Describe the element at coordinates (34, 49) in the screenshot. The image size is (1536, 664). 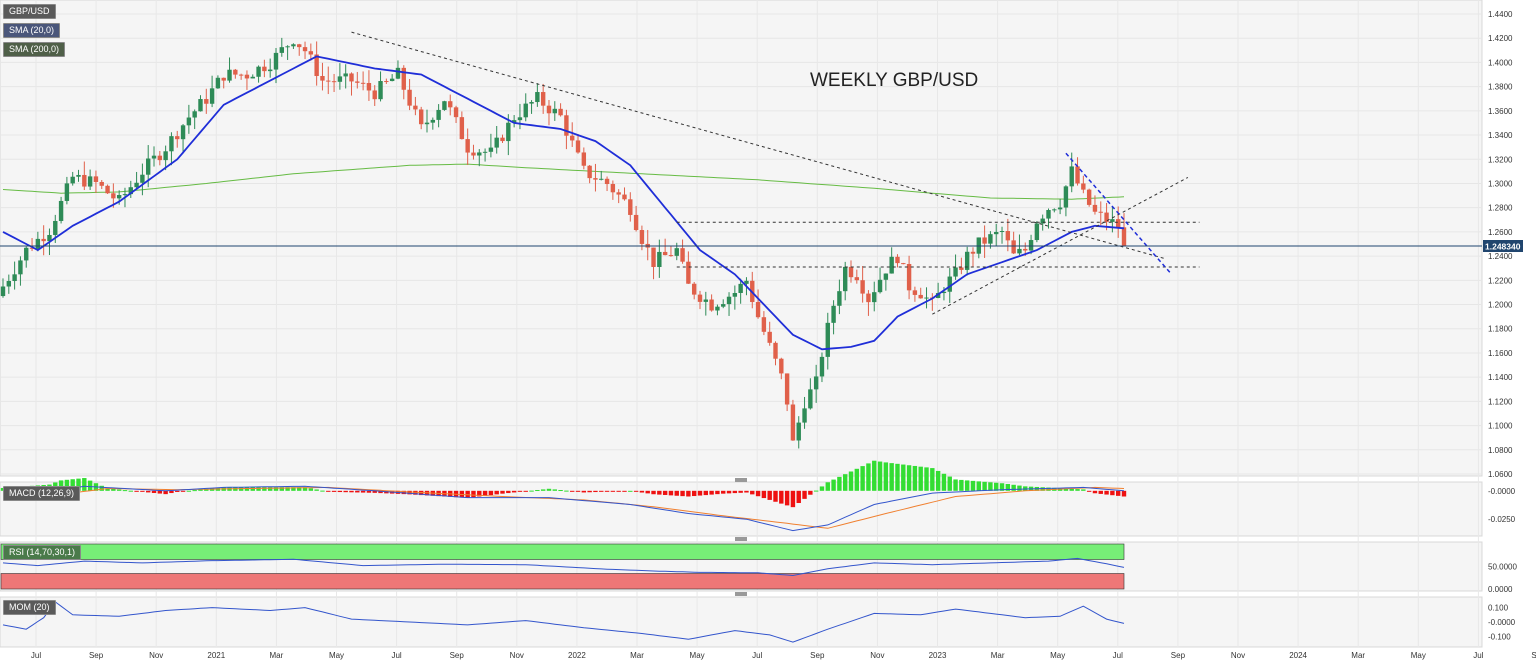
I see `sma200-label: SMA (200,0)` at that location.